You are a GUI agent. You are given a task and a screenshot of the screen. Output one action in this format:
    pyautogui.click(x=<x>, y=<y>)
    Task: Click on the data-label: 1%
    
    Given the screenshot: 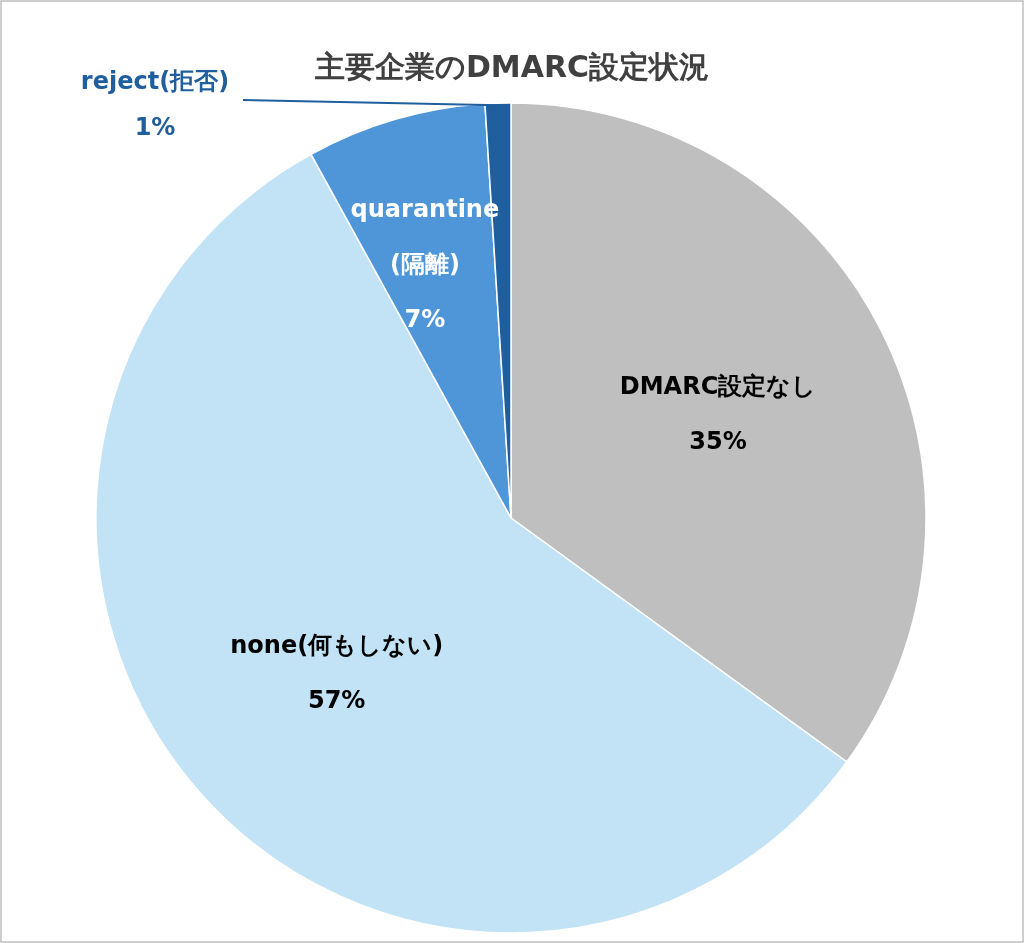 What is the action you would take?
    pyautogui.click(x=155, y=127)
    